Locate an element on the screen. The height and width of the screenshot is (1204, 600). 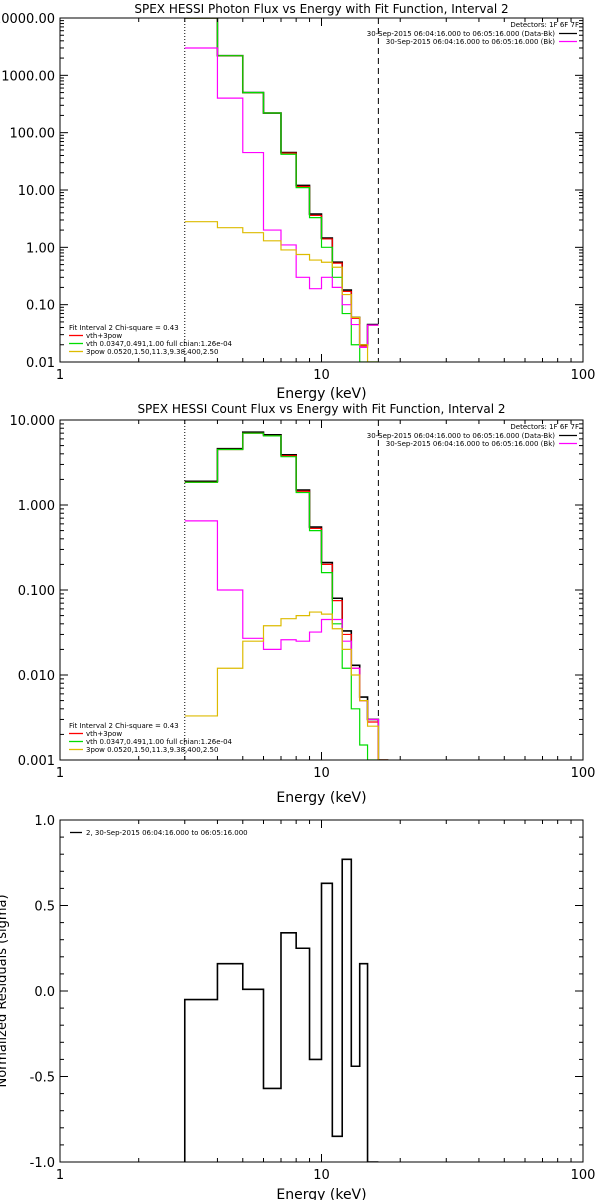
y-tick-label: -0.5 is located at coordinates (42, 1078).